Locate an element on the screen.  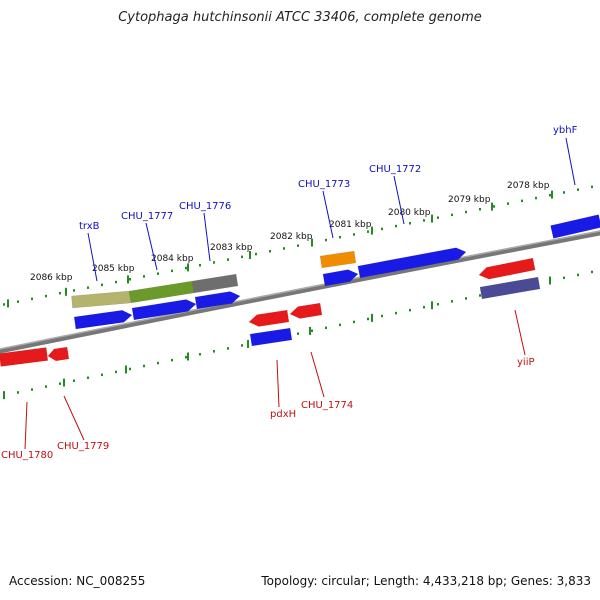
gene-label-top: trxB is located at coordinates (89, 226).